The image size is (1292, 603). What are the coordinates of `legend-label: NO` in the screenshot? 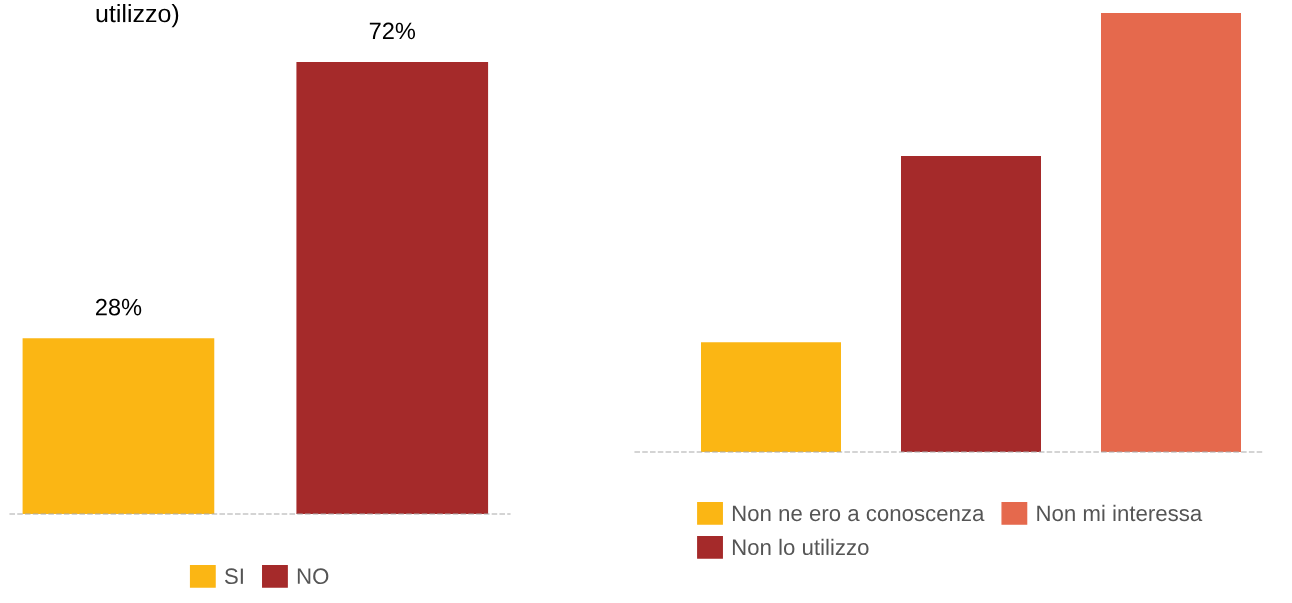 It's located at (313, 576).